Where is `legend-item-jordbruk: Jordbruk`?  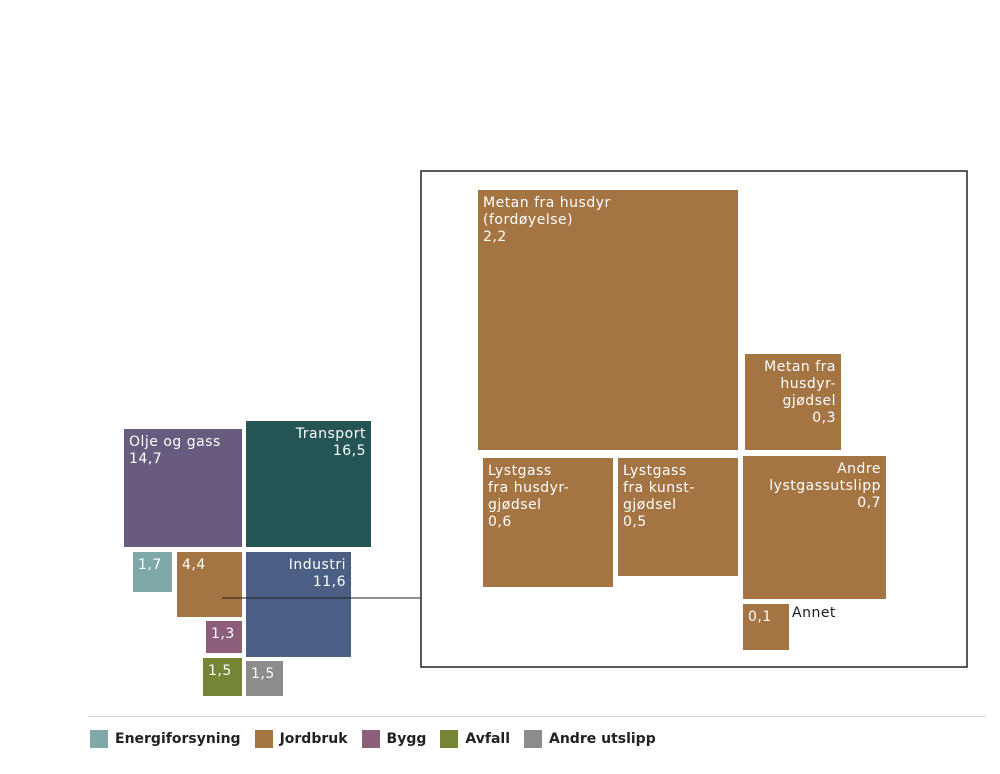
legend-item-jordbruk: Jordbruk is located at coordinates (301, 739).